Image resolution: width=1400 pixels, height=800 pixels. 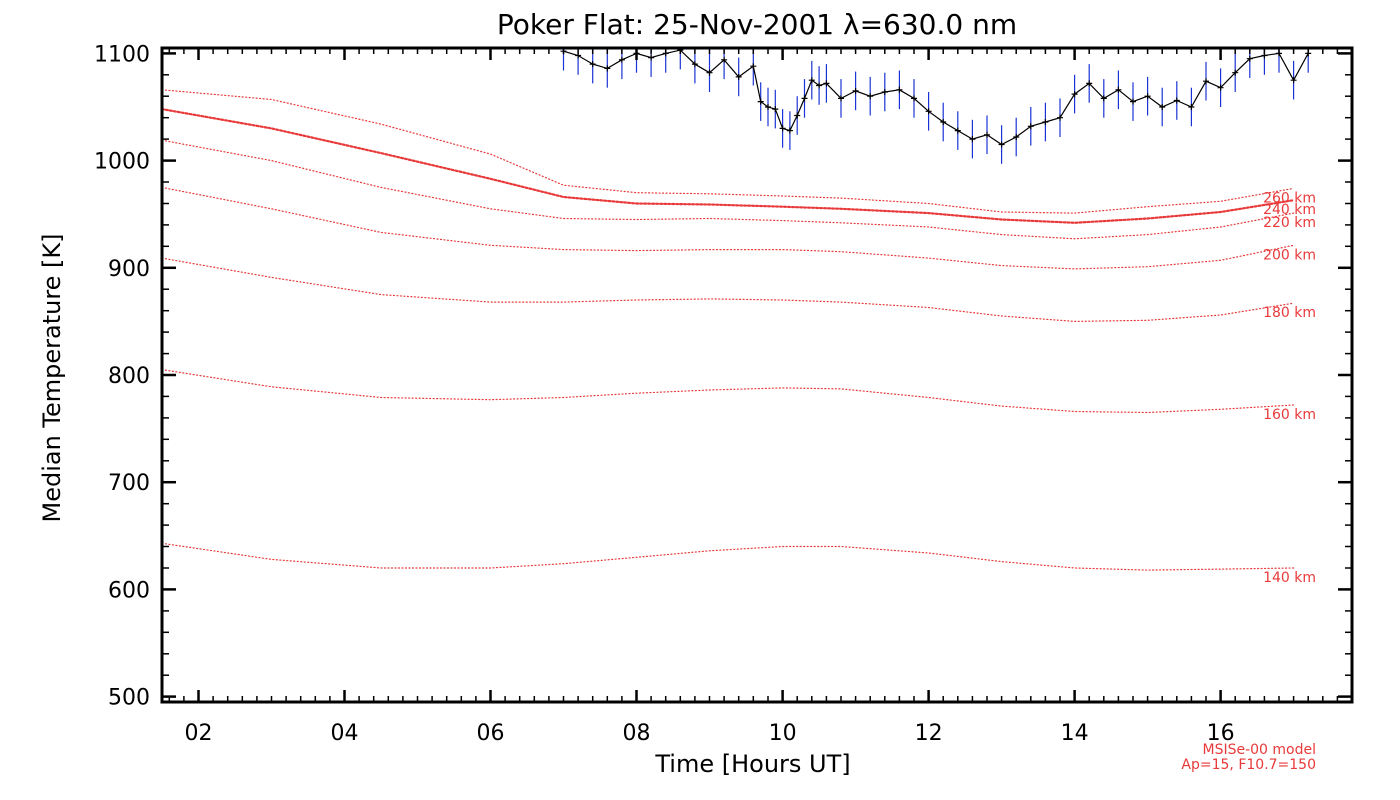 I want to click on curve-label-180-km: 180 km, so click(x=1289, y=313).